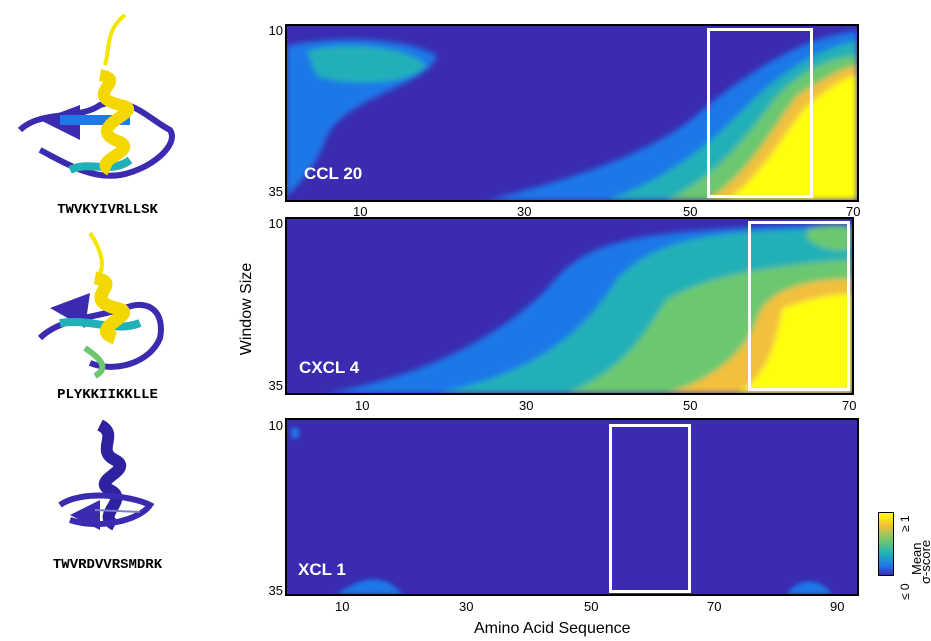 The height and width of the screenshot is (641, 931). Describe the element at coordinates (275, 425) in the screenshot. I see `y-tick-xcl1-10: 10` at that location.